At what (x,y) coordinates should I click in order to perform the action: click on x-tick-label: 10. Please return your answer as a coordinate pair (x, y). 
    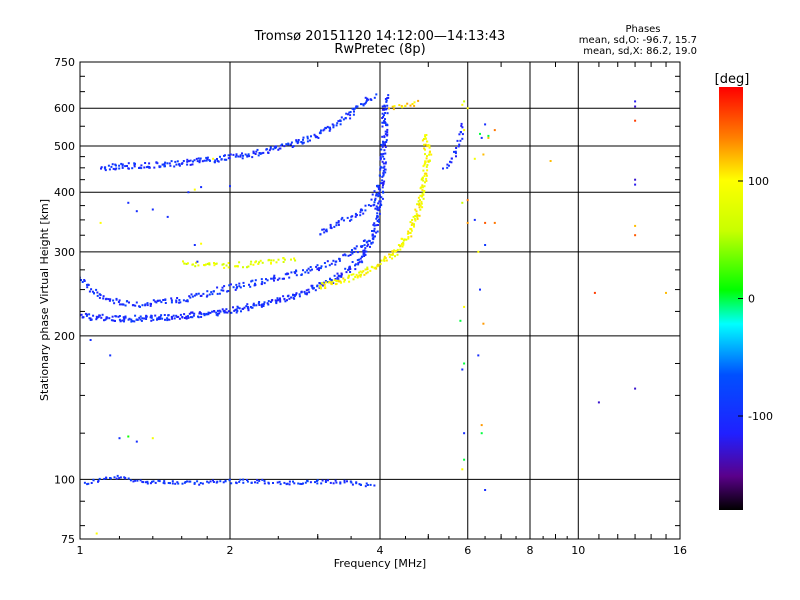
    Looking at the image, I should click on (578, 550).